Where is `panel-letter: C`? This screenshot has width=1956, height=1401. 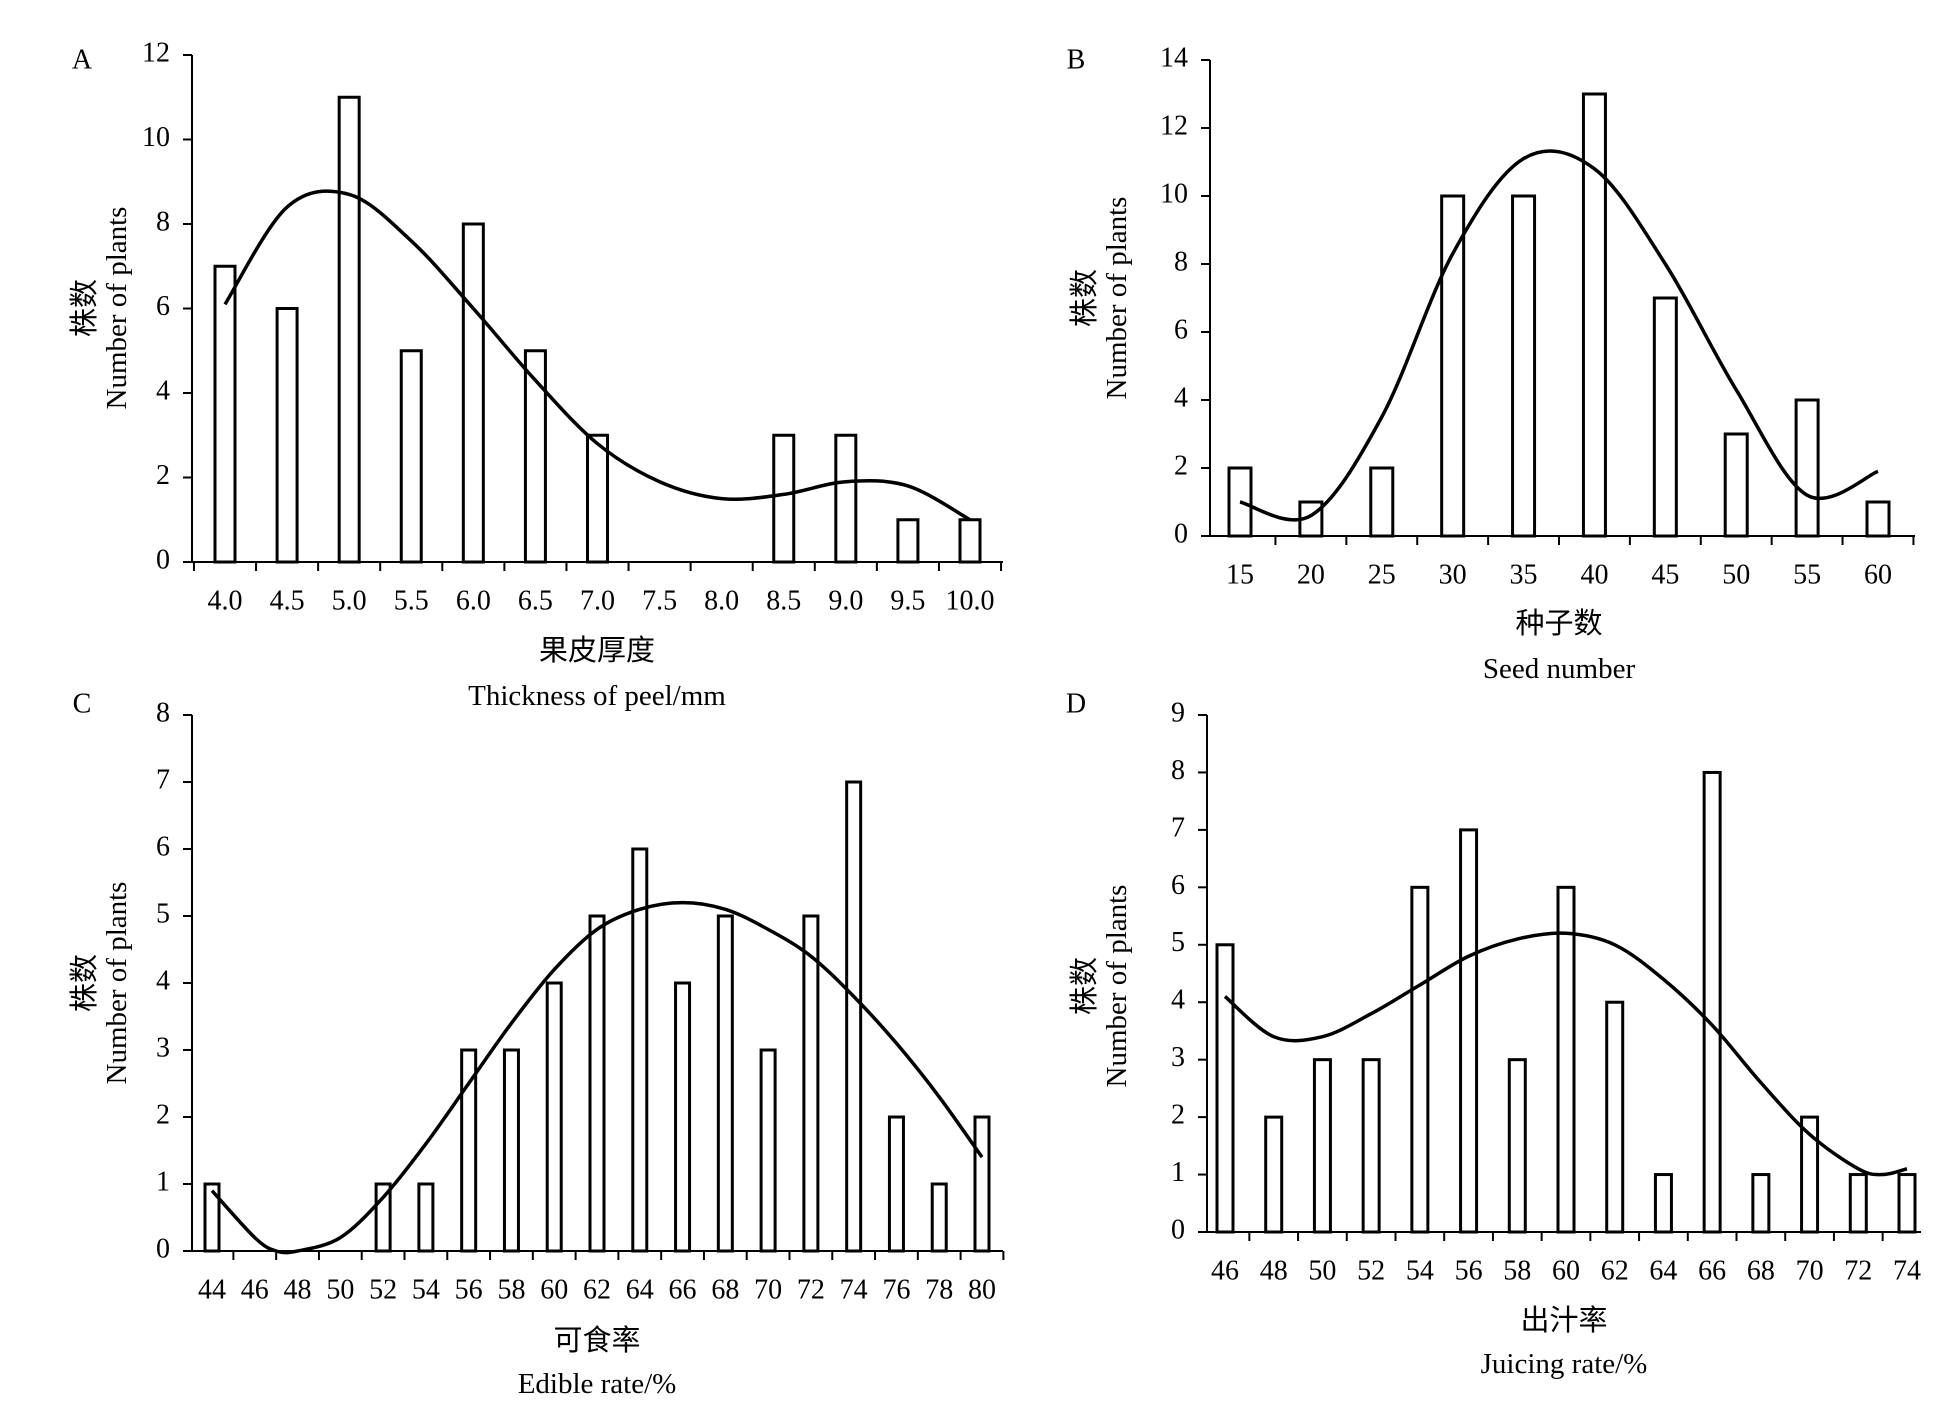 panel-letter: C is located at coordinates (82, 703).